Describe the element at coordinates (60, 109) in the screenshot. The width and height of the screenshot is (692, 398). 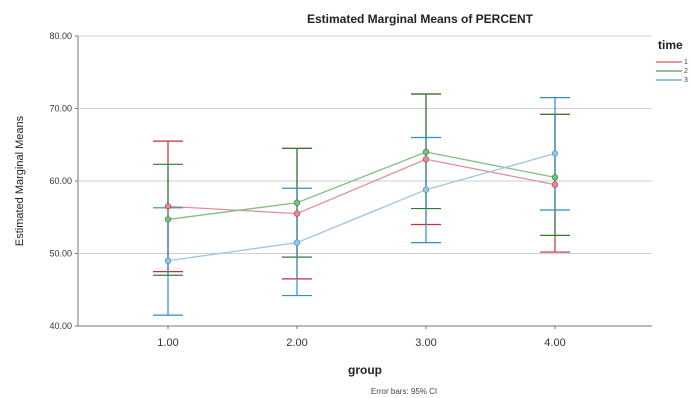
I see `y-tick-label: 70.00` at that location.